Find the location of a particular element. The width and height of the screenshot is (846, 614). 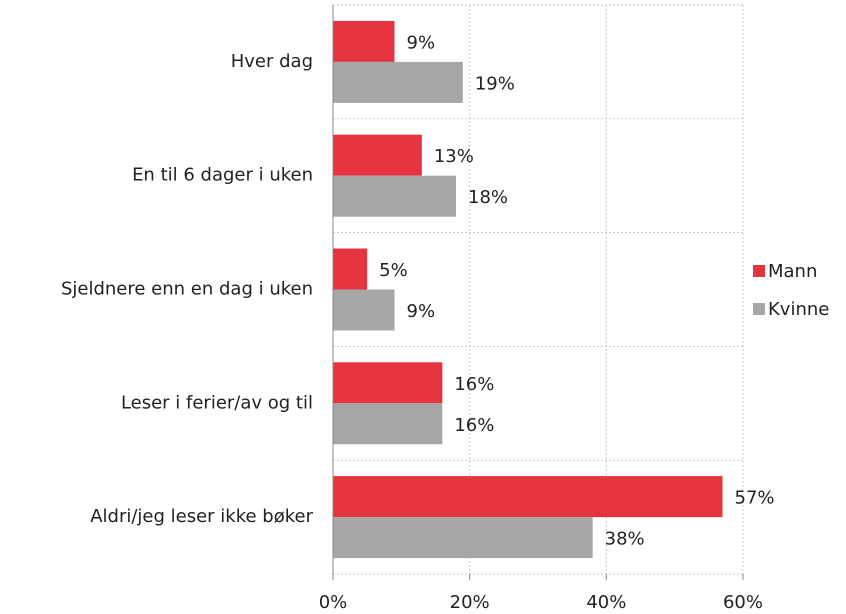

data-label: 5% is located at coordinates (393, 270).